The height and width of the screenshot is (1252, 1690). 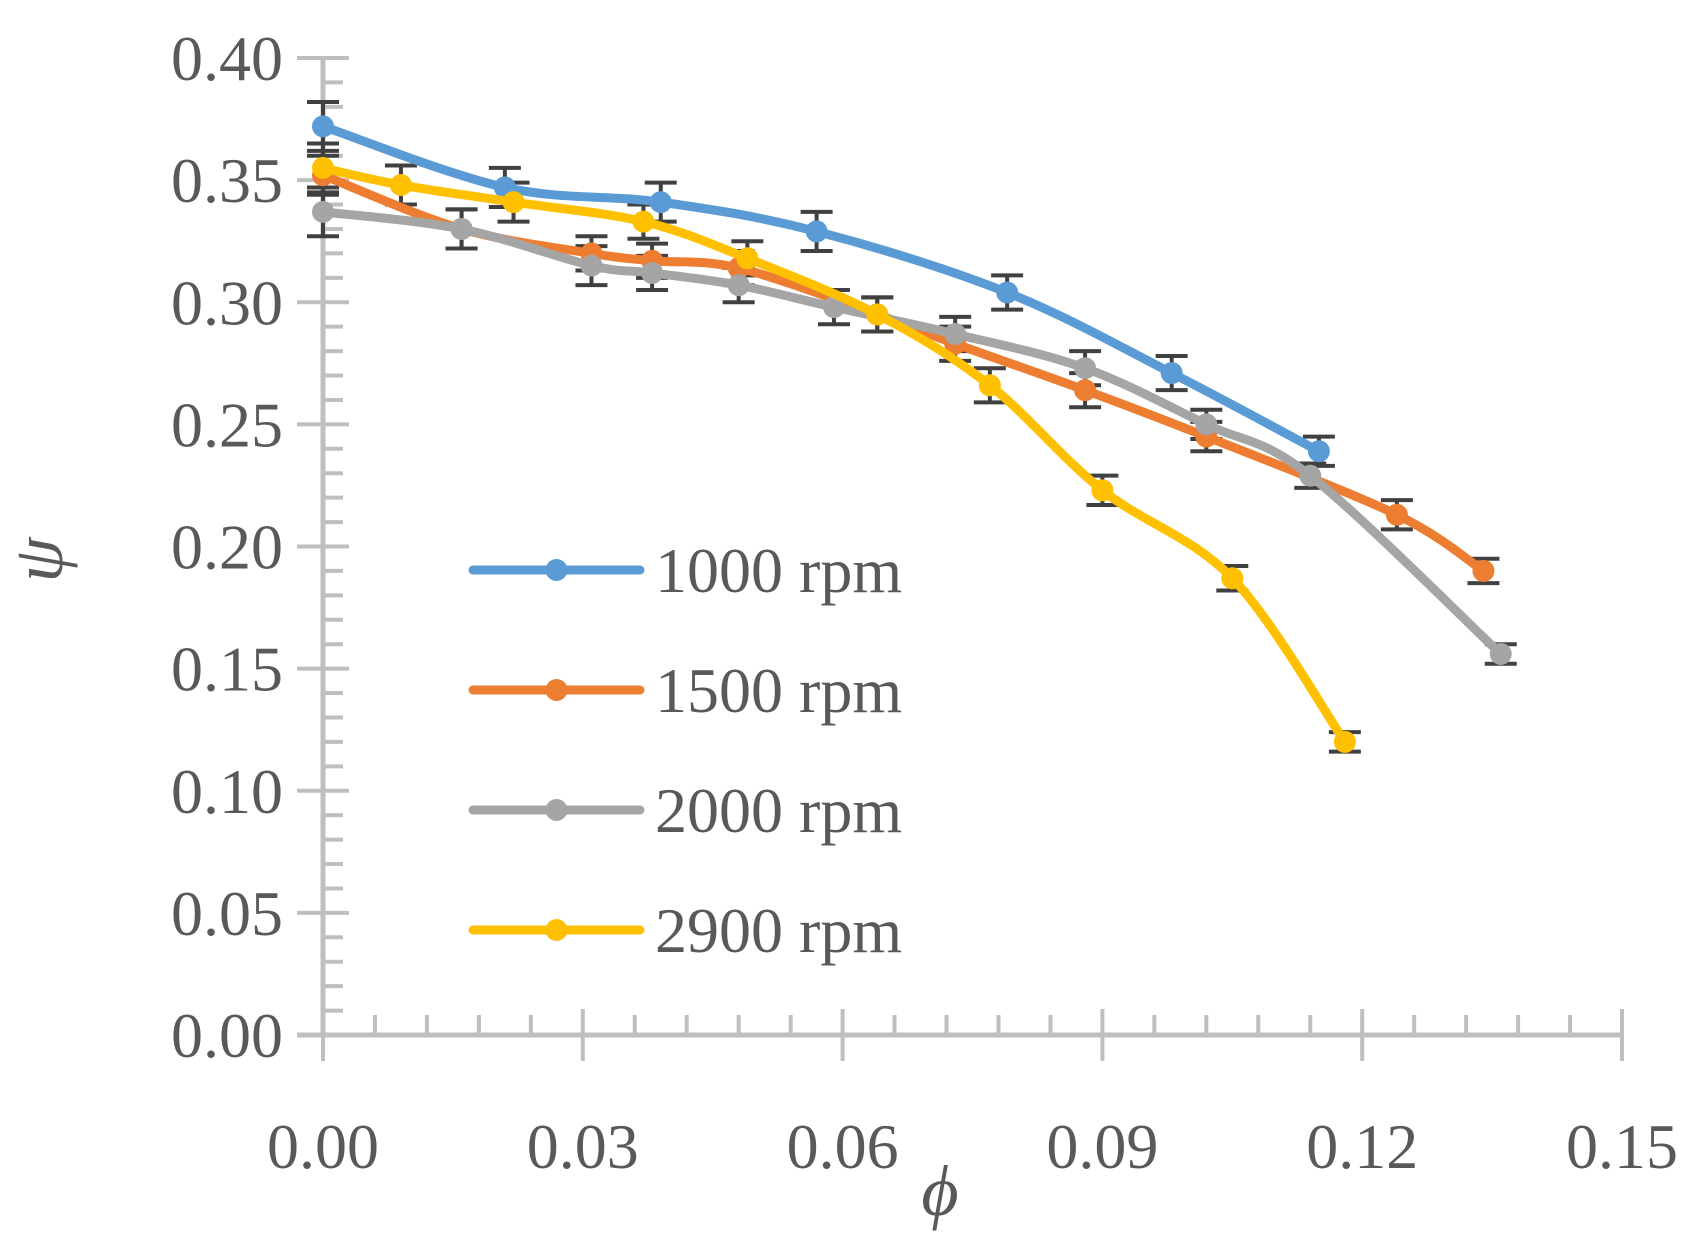 I want to click on legend: 1000 rpm 1500 rpm 2000 rpm 2900 rpm, so click(x=685, y=750).